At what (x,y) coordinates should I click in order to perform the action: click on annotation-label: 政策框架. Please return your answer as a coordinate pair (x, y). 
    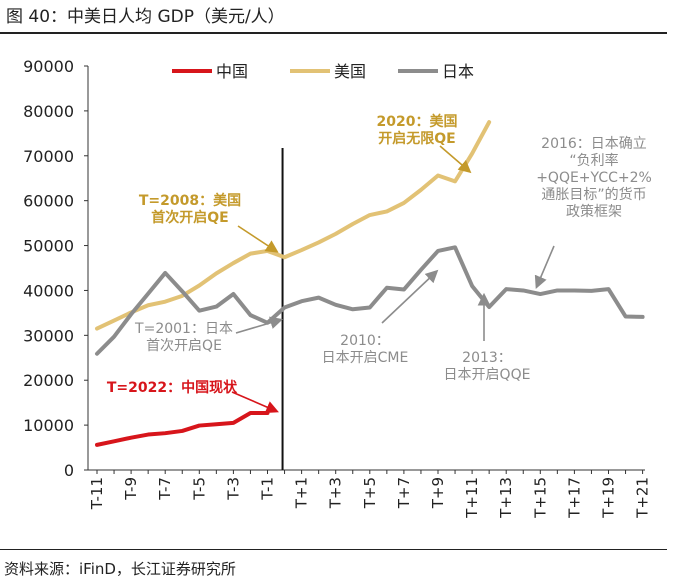
    Looking at the image, I should click on (594, 211).